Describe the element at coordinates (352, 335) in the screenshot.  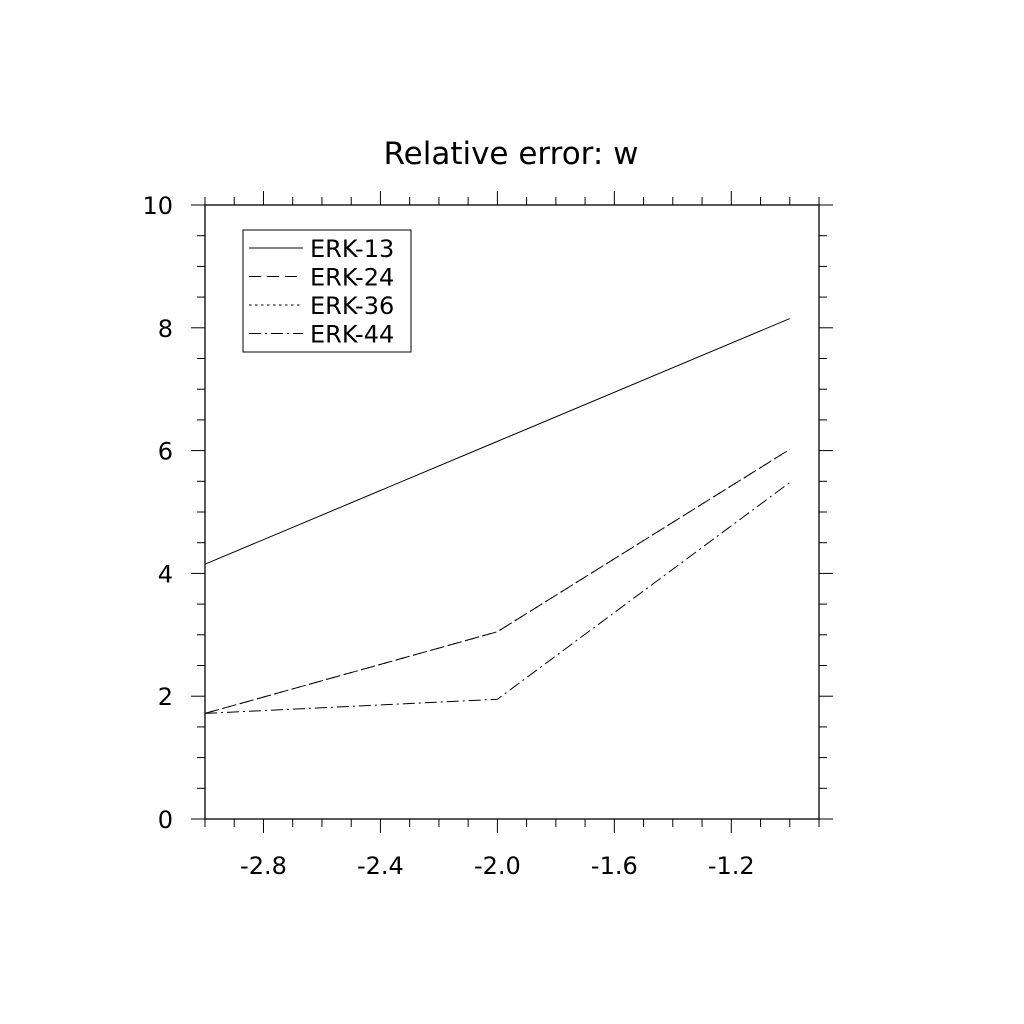
I see `legend-label: ERK-44` at that location.